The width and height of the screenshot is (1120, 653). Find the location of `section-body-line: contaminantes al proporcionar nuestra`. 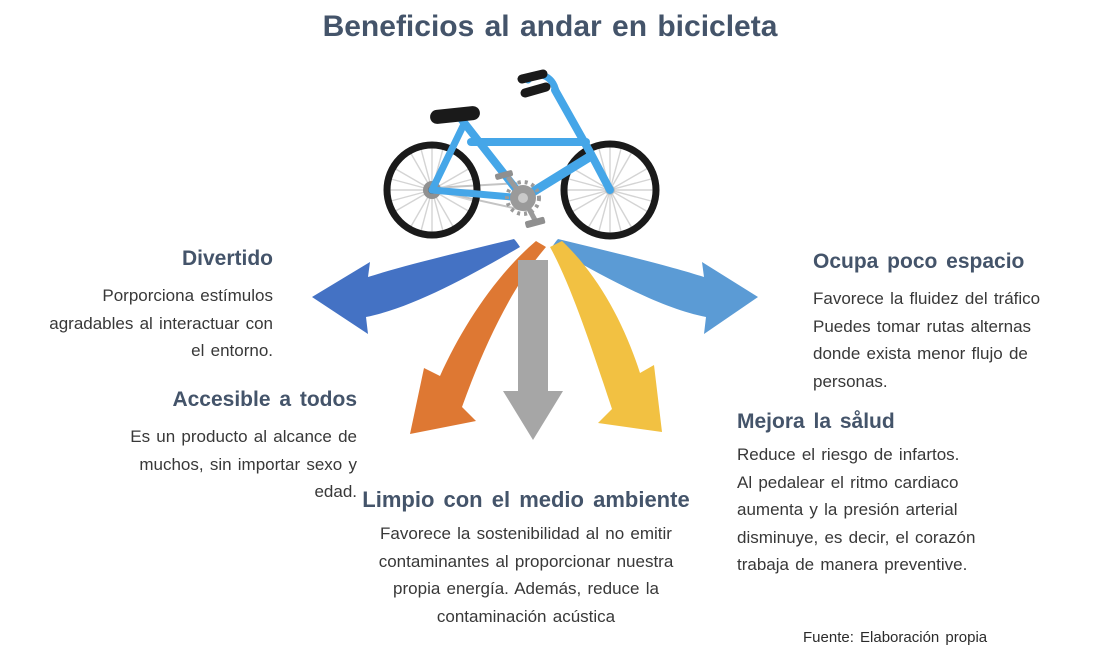

section-body-line: contaminantes al proporcionar nuestra is located at coordinates (526, 561).